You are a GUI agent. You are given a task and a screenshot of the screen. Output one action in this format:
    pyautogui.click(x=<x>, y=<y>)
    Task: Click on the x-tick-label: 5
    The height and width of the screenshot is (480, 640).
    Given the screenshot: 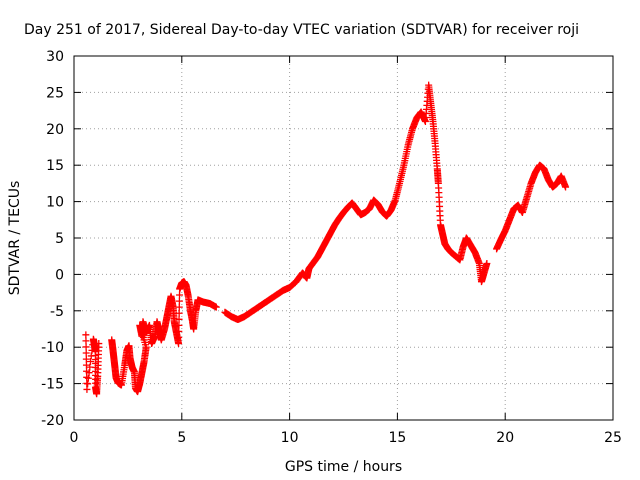 What is the action you would take?
    pyautogui.click(x=181, y=438)
    